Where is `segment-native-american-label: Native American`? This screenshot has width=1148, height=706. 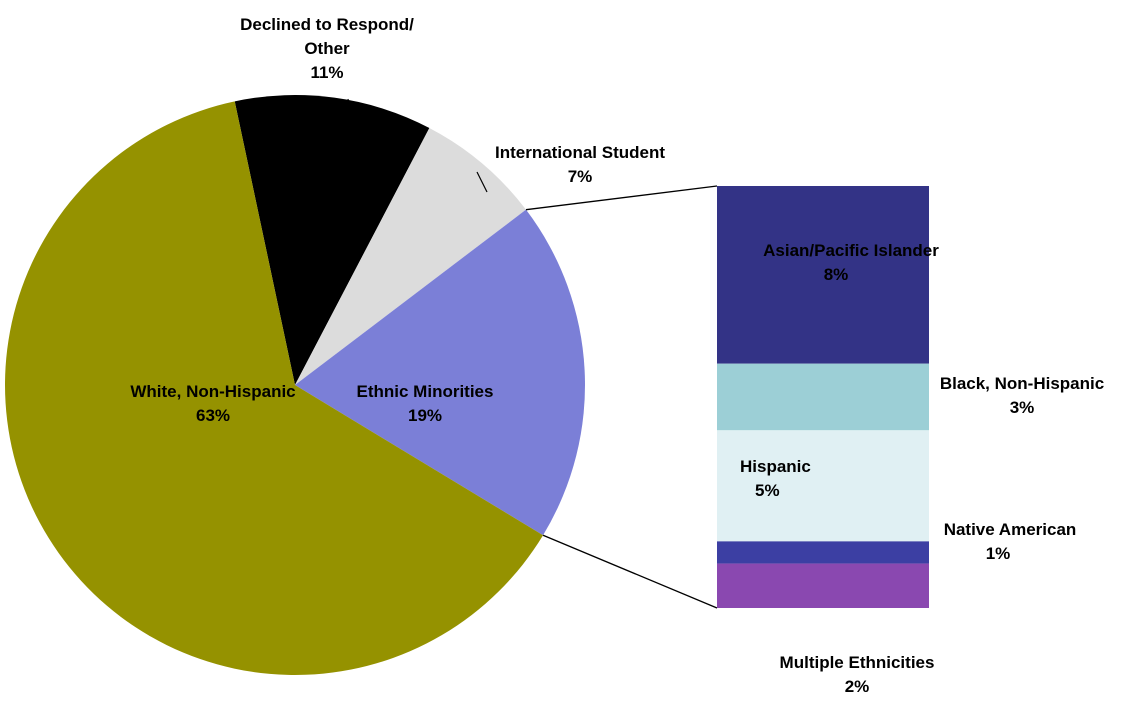 segment-native-american-label: Native American is located at coordinates (1010, 529).